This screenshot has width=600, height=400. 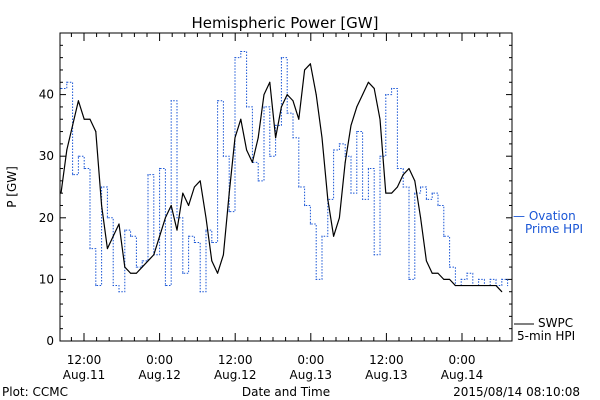 What do you see at coordinates (46, 156) in the screenshot?
I see `y-tick-label: 30` at bounding box center [46, 156].